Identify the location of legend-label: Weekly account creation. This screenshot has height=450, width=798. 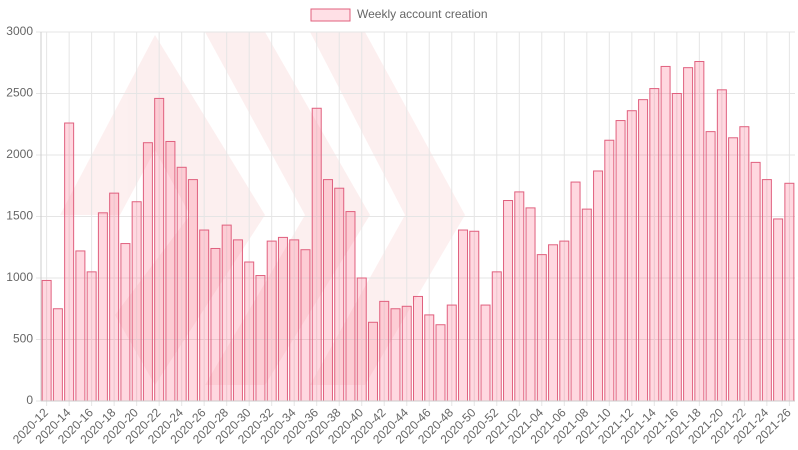
(422, 14).